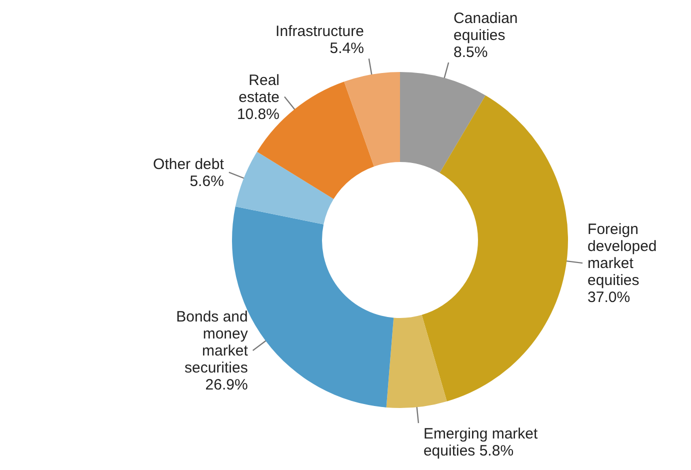  What do you see at coordinates (486, 27) in the screenshot?
I see `slice-label: Canadian equities` at bounding box center [486, 27].